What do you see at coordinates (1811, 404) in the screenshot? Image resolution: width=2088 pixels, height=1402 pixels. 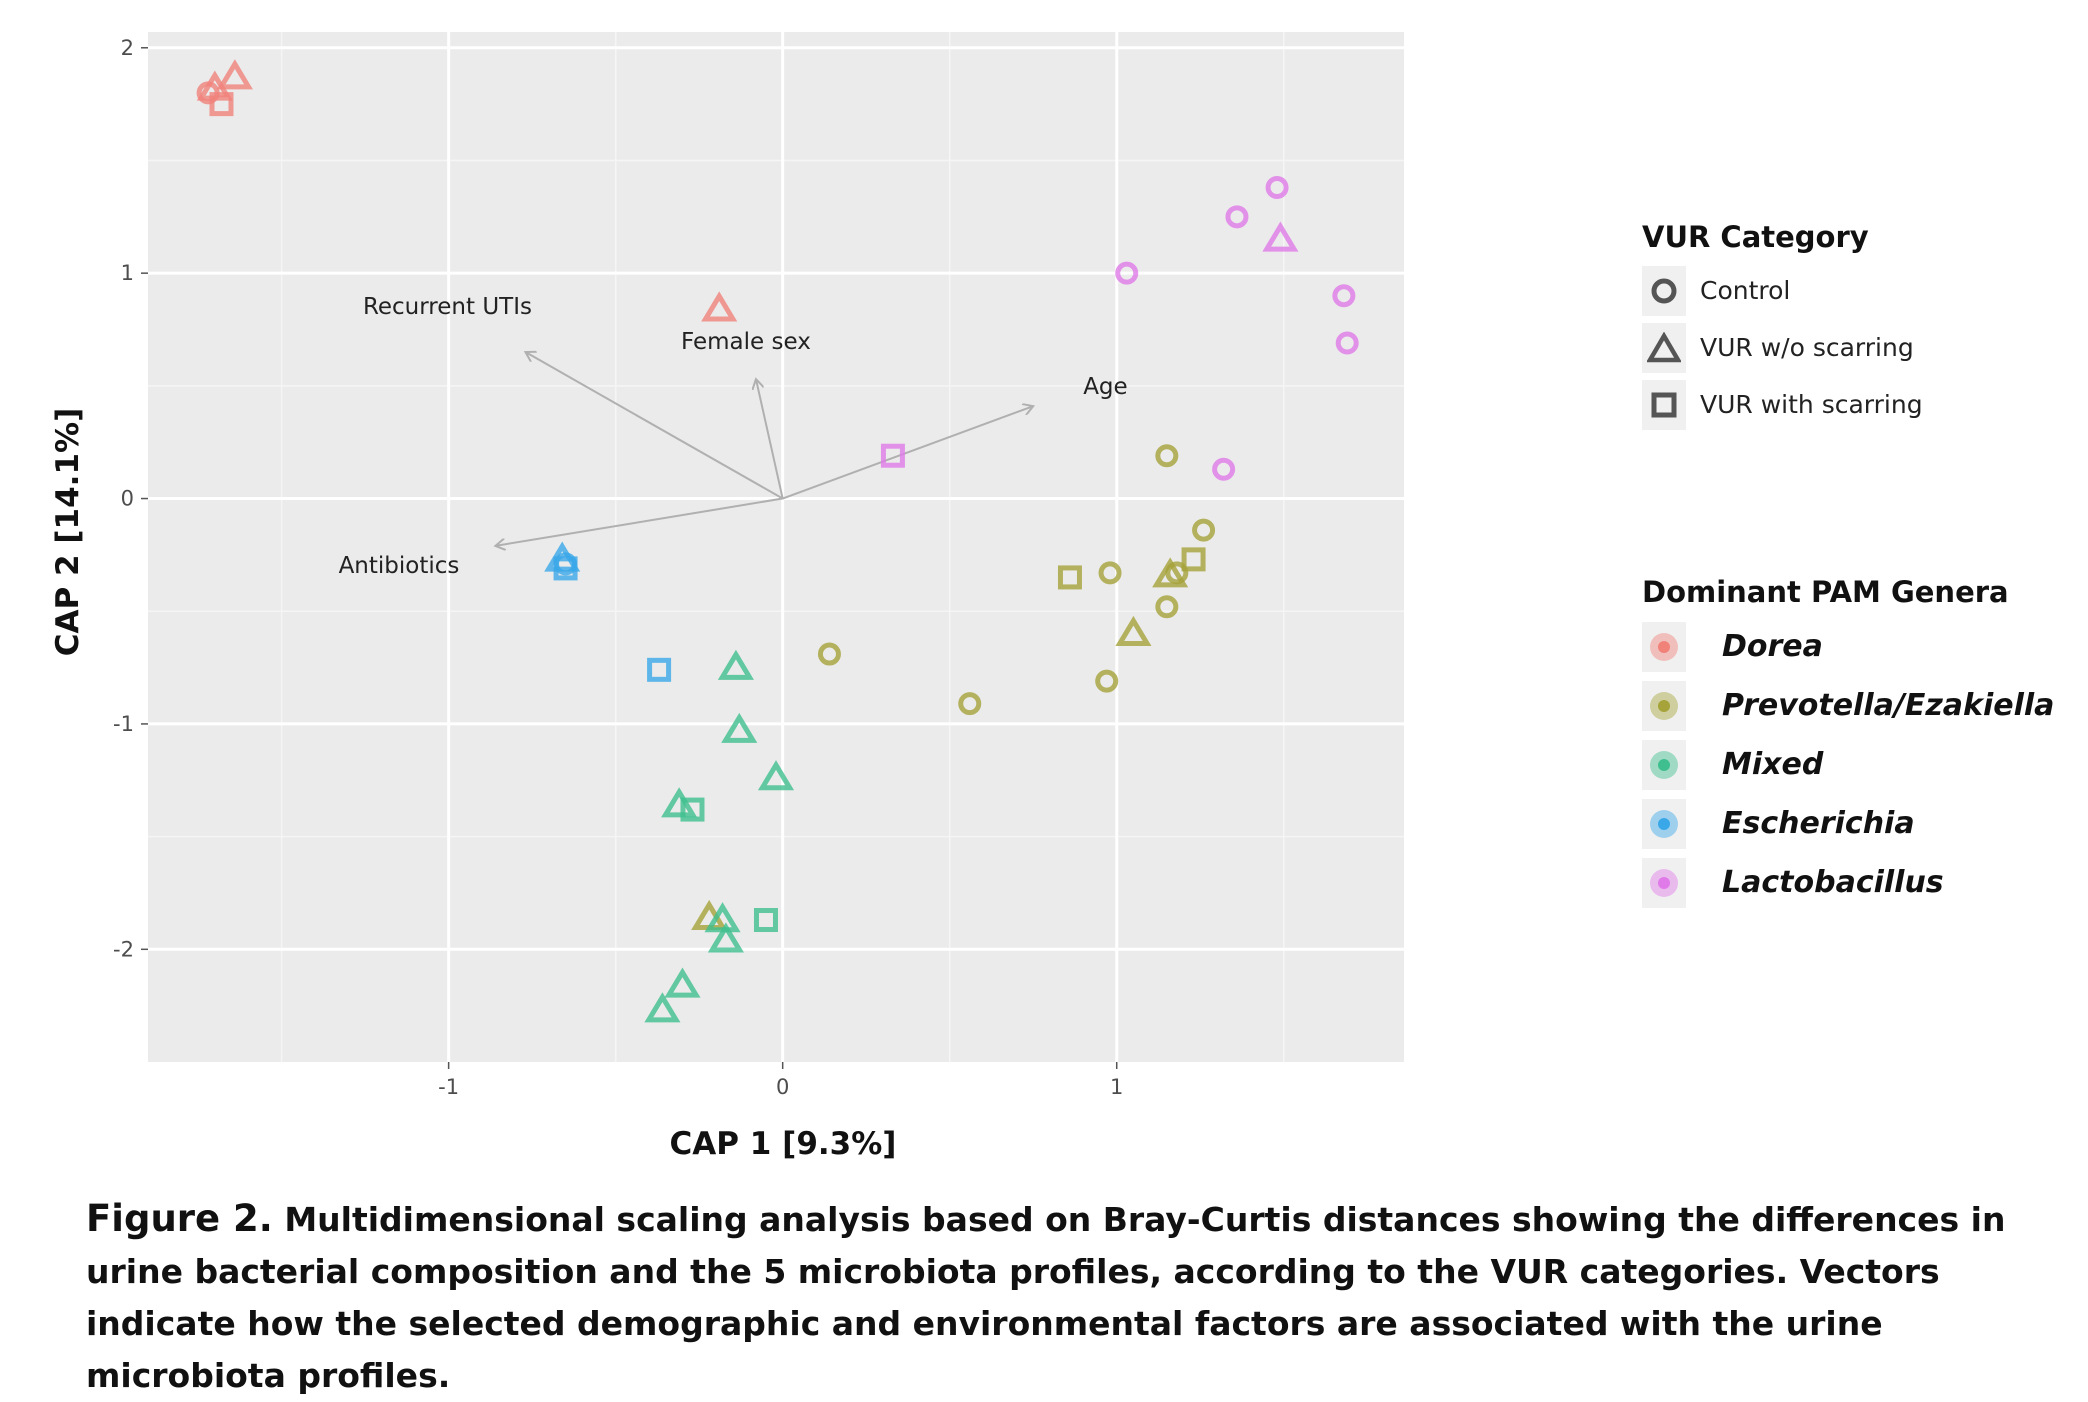 I see `legend-label-vur-with-scarring: VUR with scarring` at bounding box center [1811, 404].